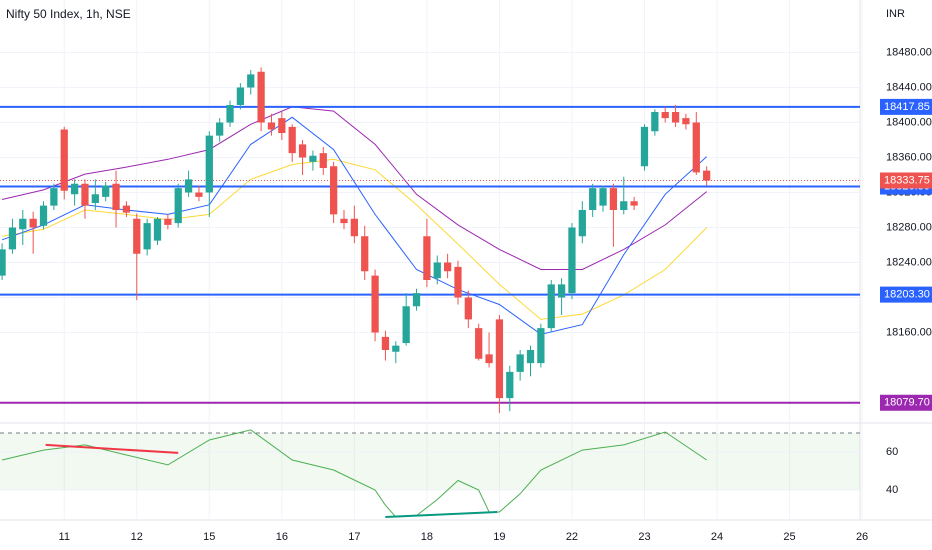 This screenshot has height=550, width=932. What do you see at coordinates (789, 537) in the screenshot?
I see `x-tick-label: 25` at bounding box center [789, 537].